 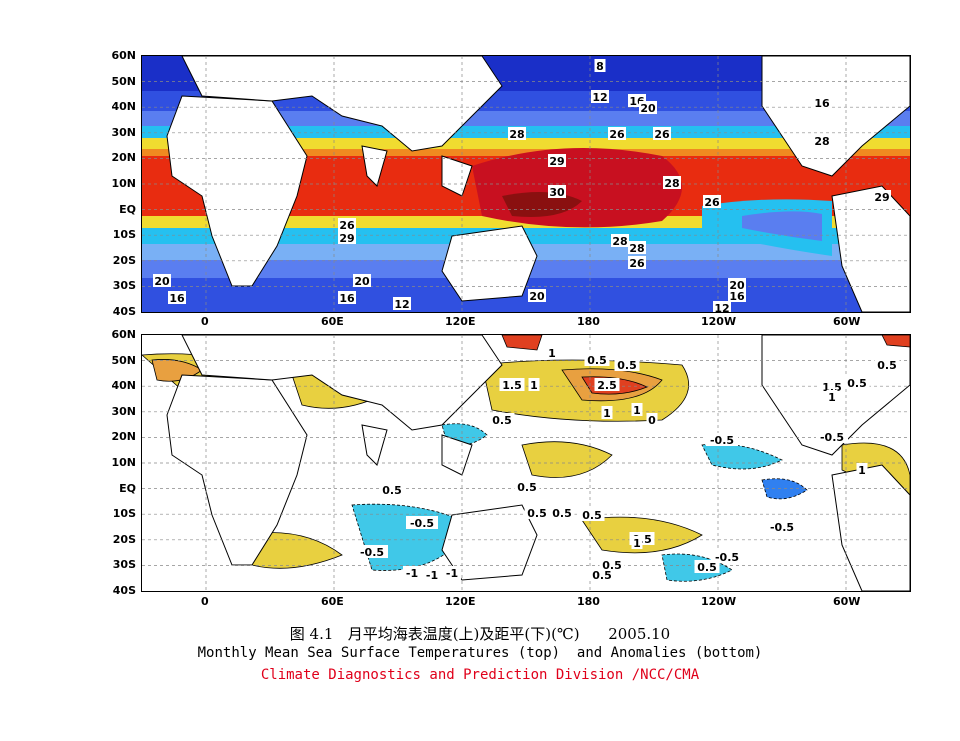 What do you see at coordinates (123, 462) in the screenshot?
I see `latitude-tick-label: 10N` at bounding box center [123, 462].